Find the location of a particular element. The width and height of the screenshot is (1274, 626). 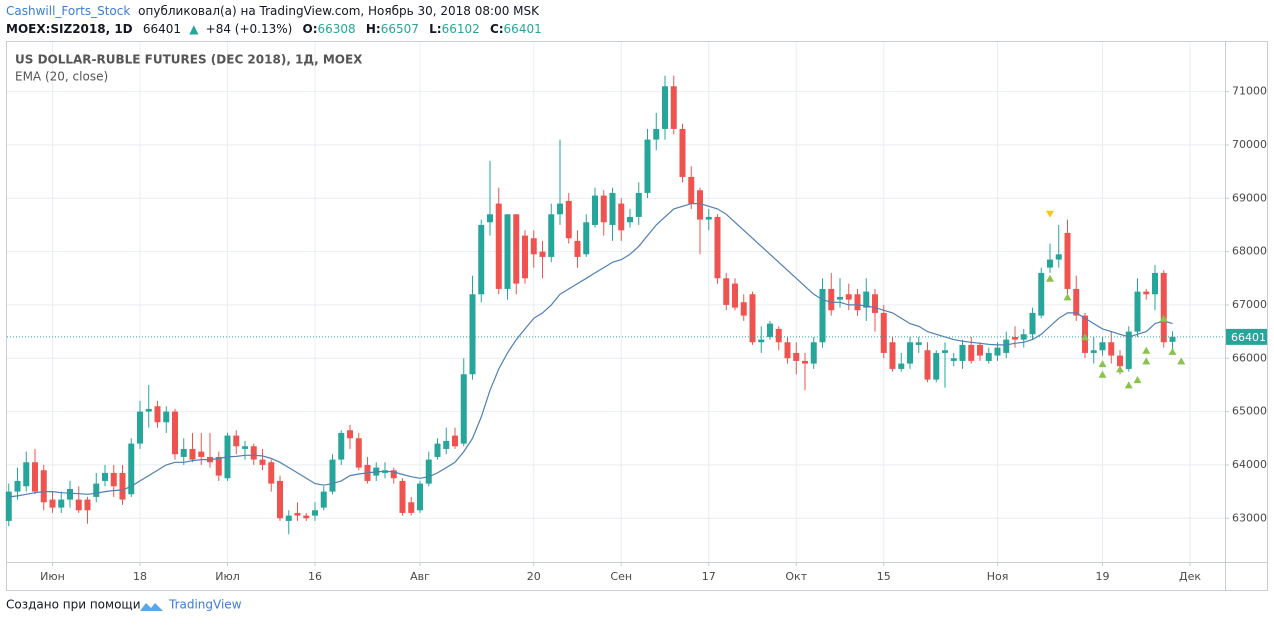

l-label: L: is located at coordinates (435, 29).